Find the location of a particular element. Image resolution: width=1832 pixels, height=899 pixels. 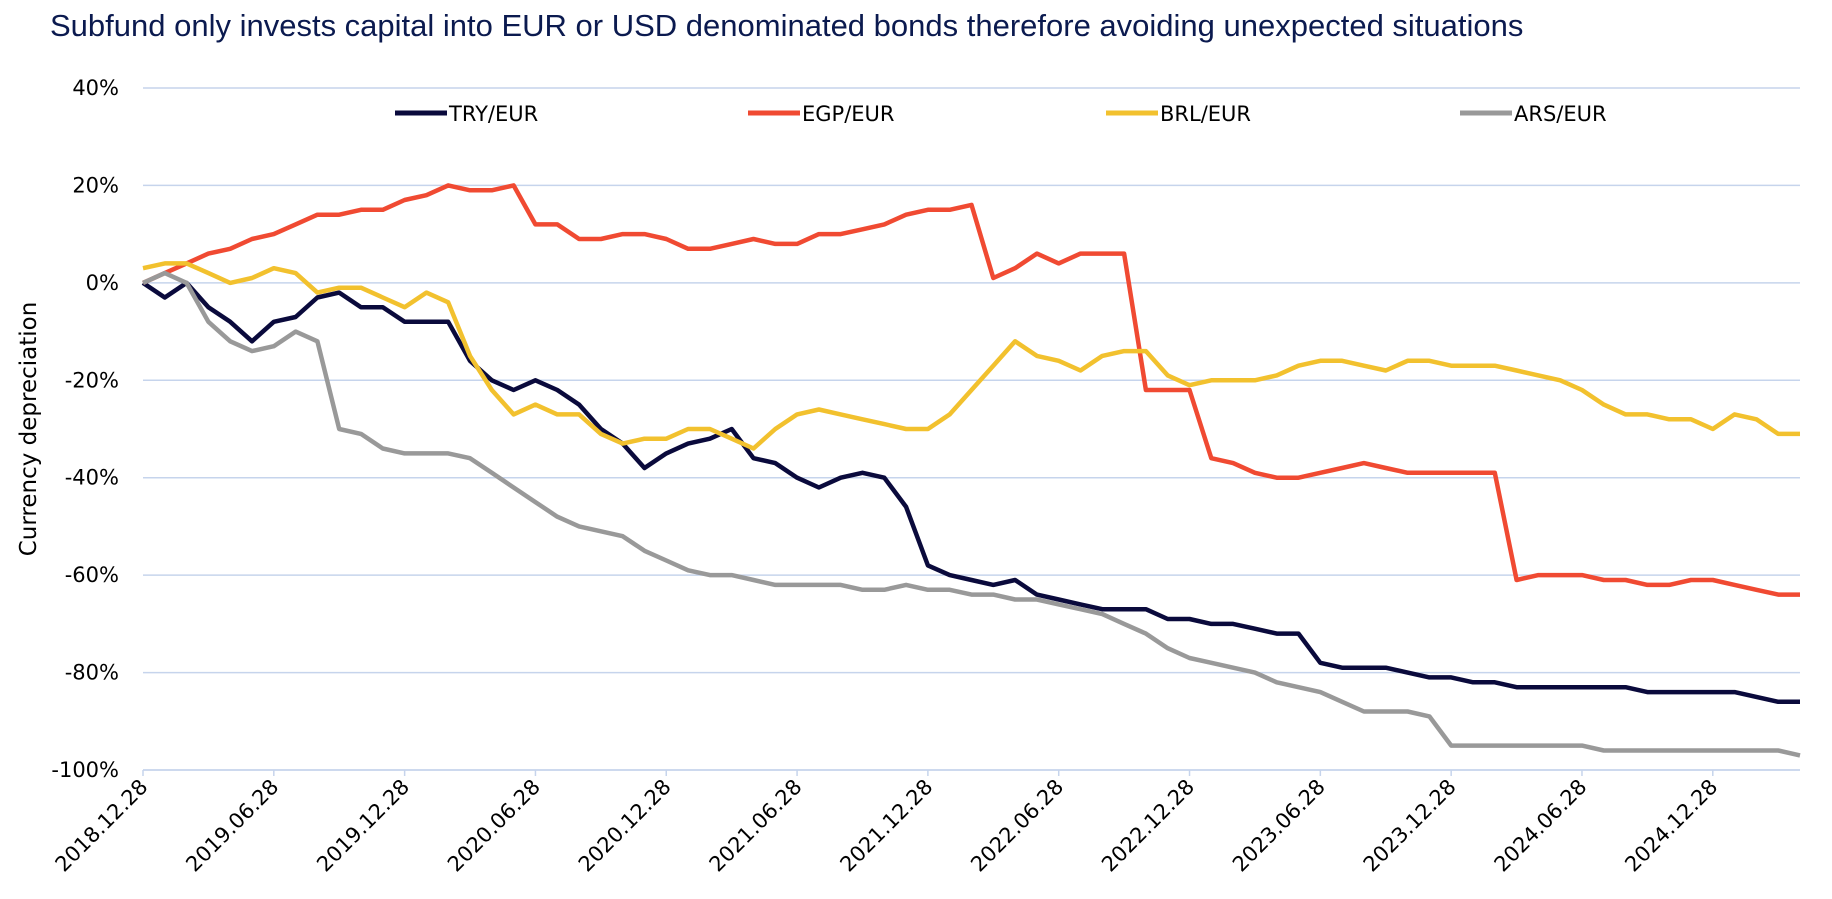

x-tick-label: 2023.12.28 is located at coordinates (1410, 826).